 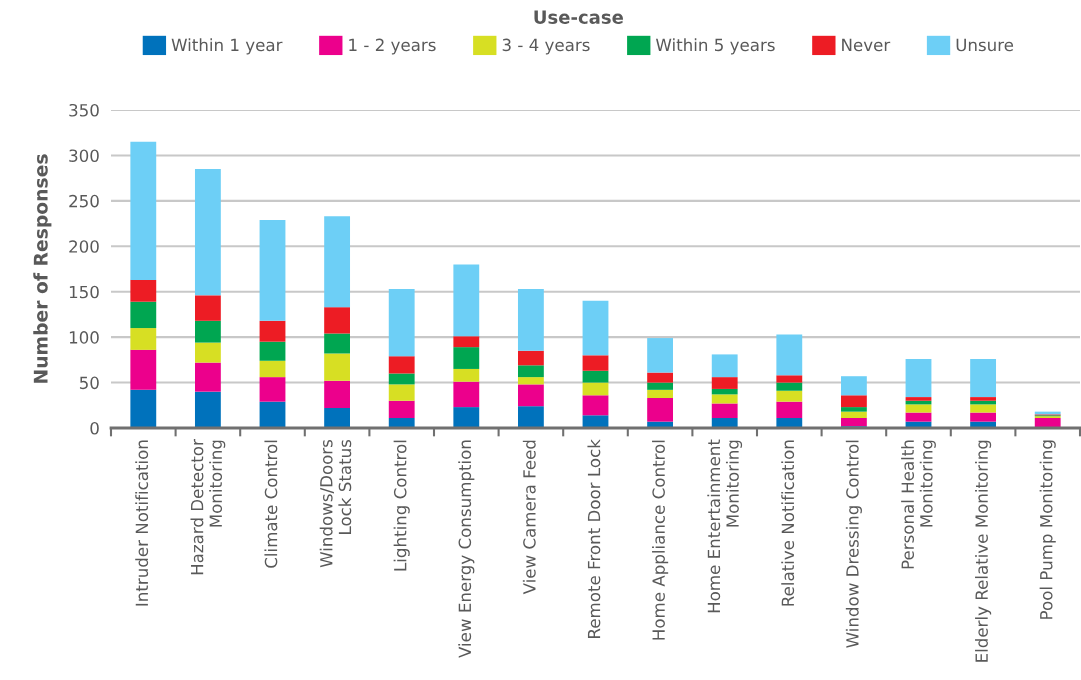 I want to click on y-tick-label: 350, so click(x=84, y=110).